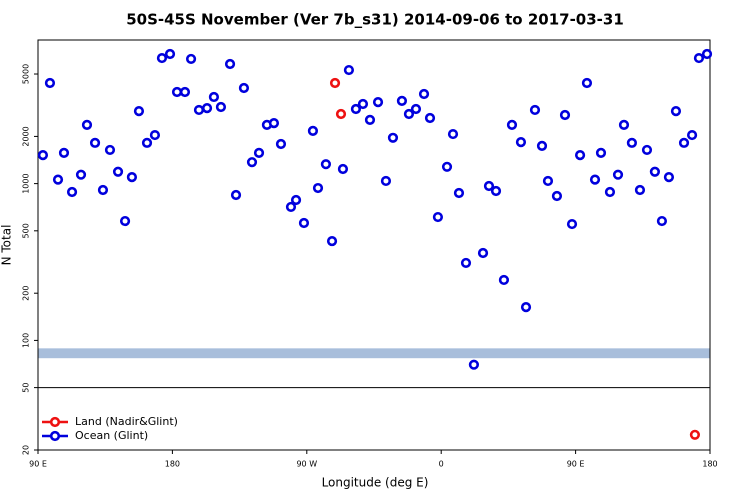 The width and height of the screenshot is (750, 500). I want to click on y-tick-label: 100, so click(26, 340).